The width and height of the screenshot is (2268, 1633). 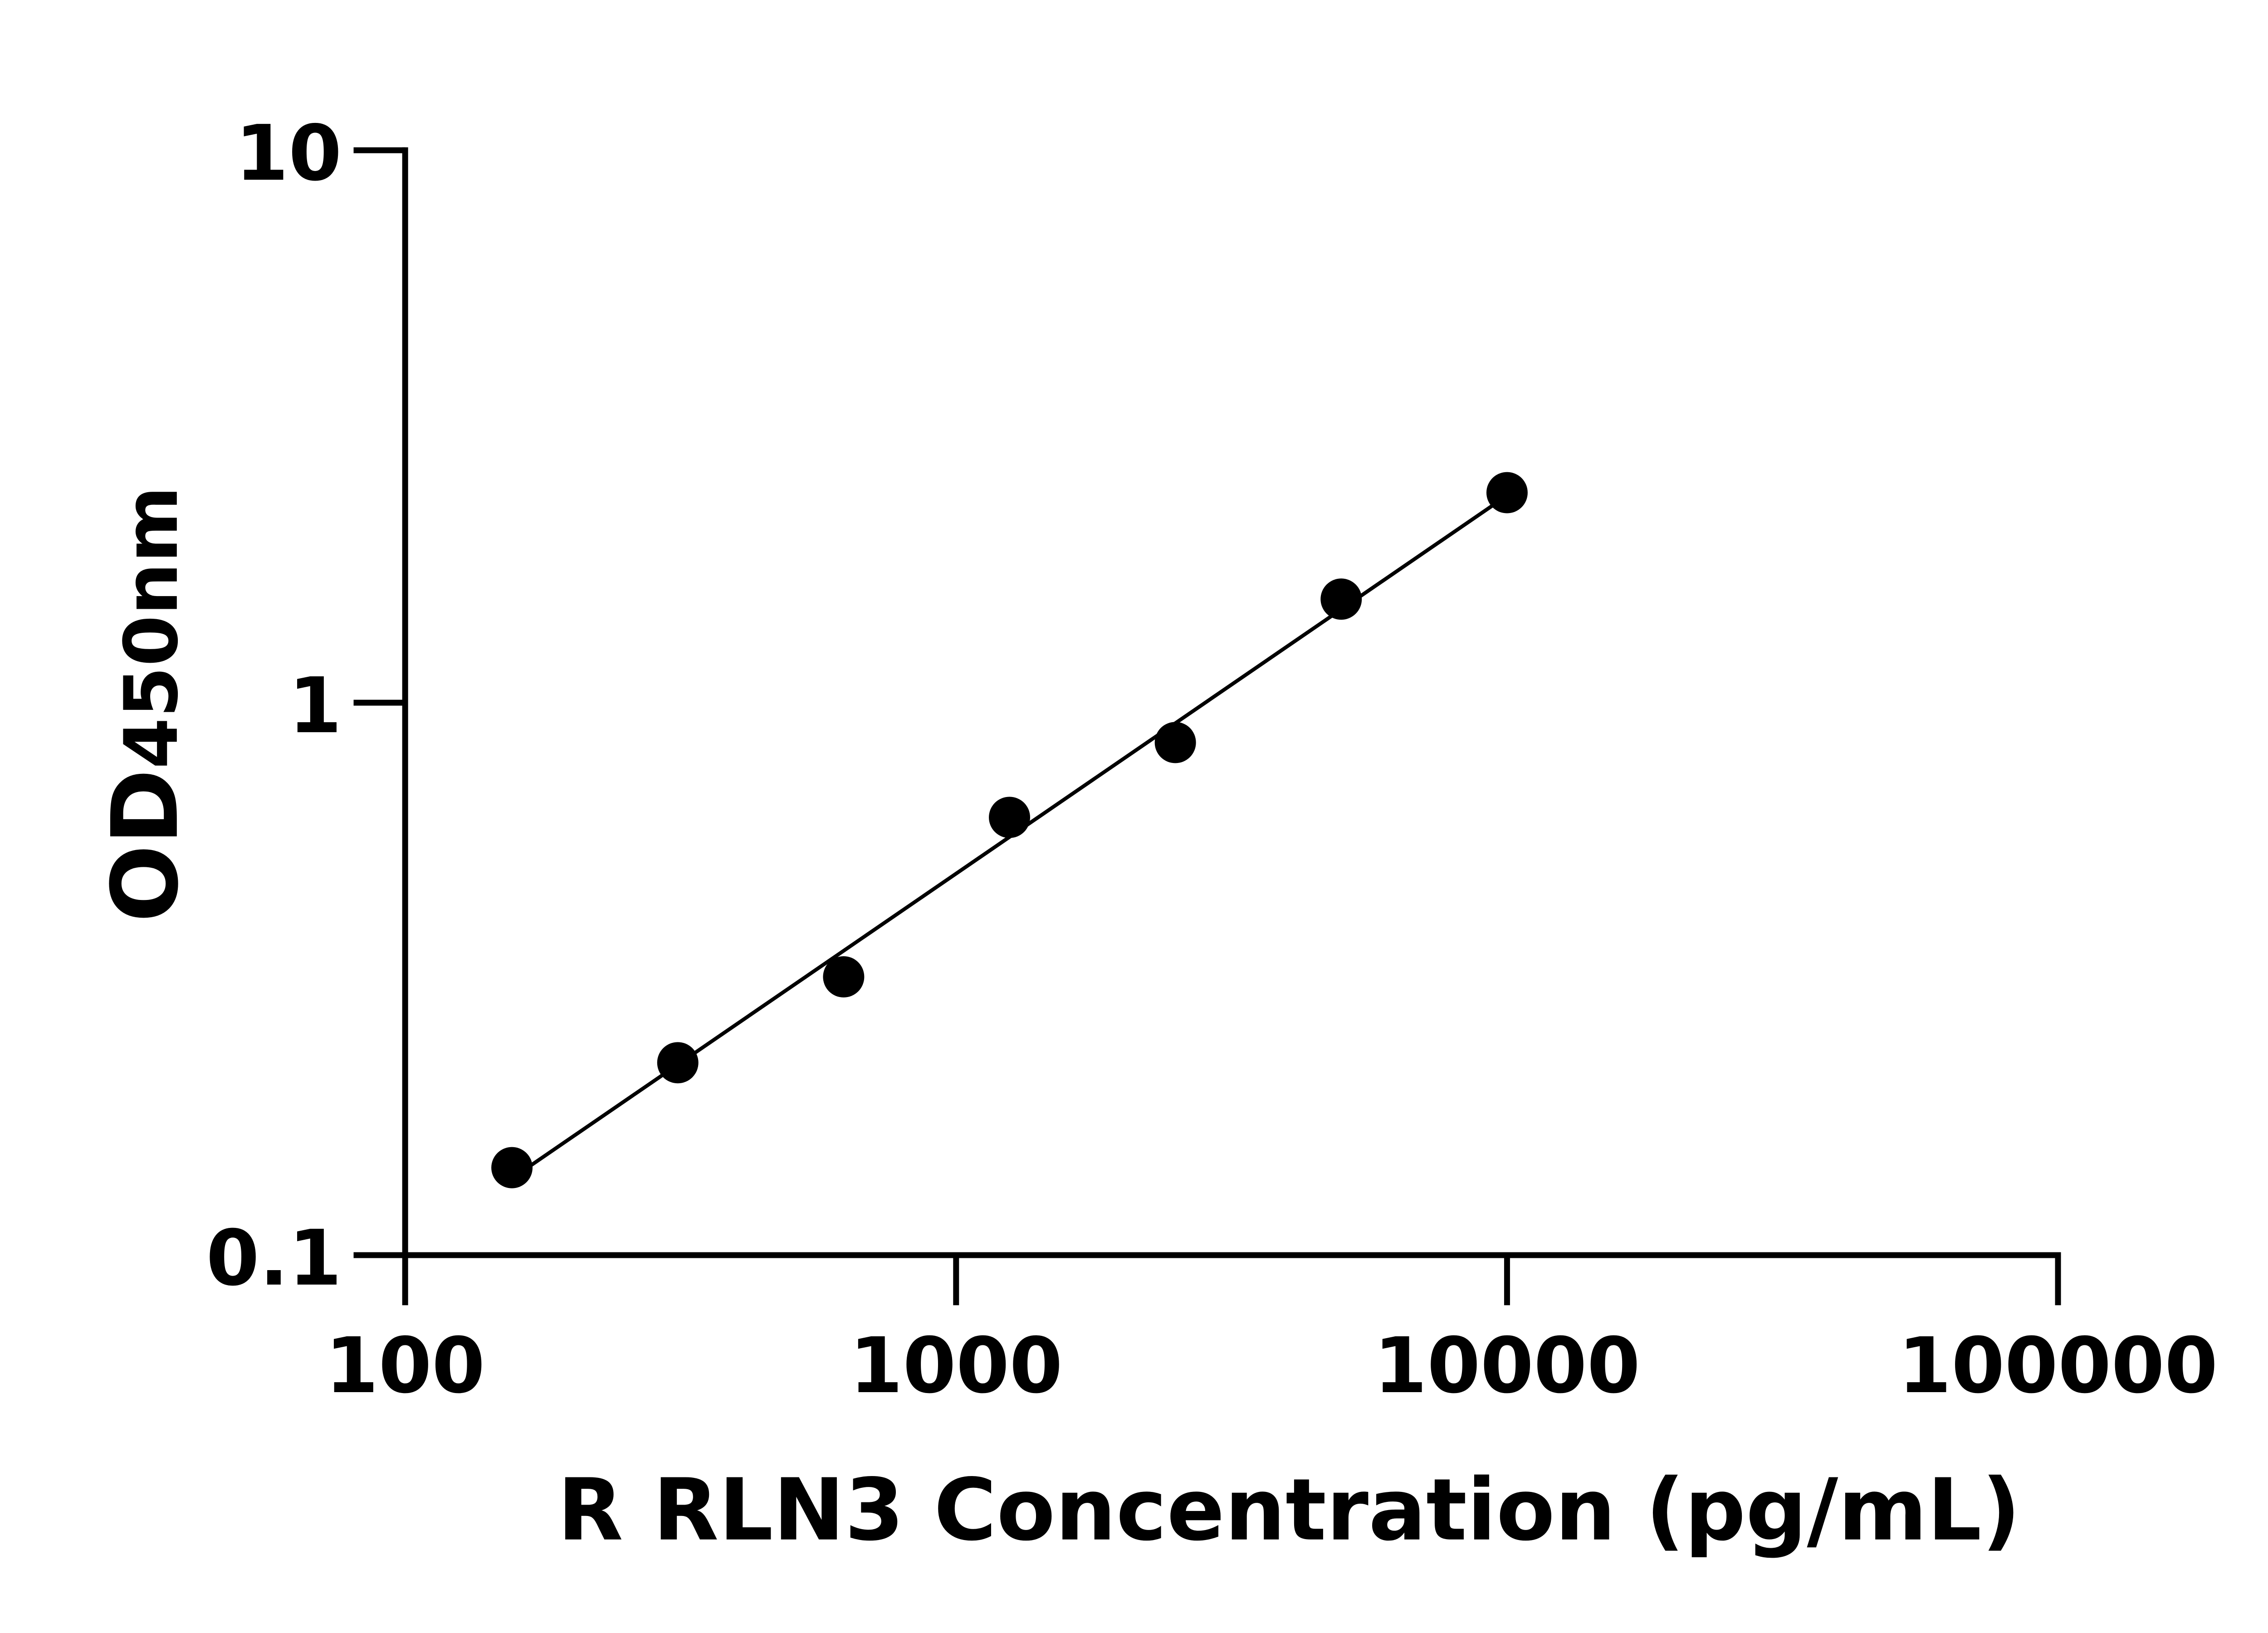 I want to click on y-tick-label: 1, so click(x=315, y=705).